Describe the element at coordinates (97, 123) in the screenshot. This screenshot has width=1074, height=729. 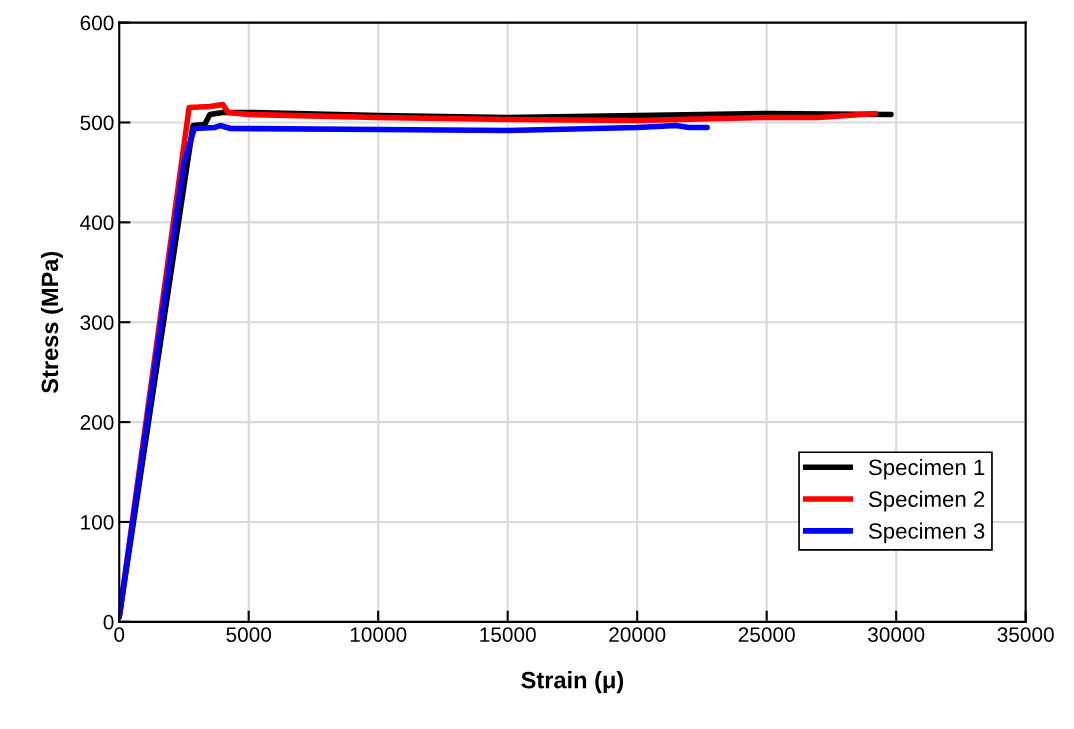
I see `y-tick-label: 500` at that location.